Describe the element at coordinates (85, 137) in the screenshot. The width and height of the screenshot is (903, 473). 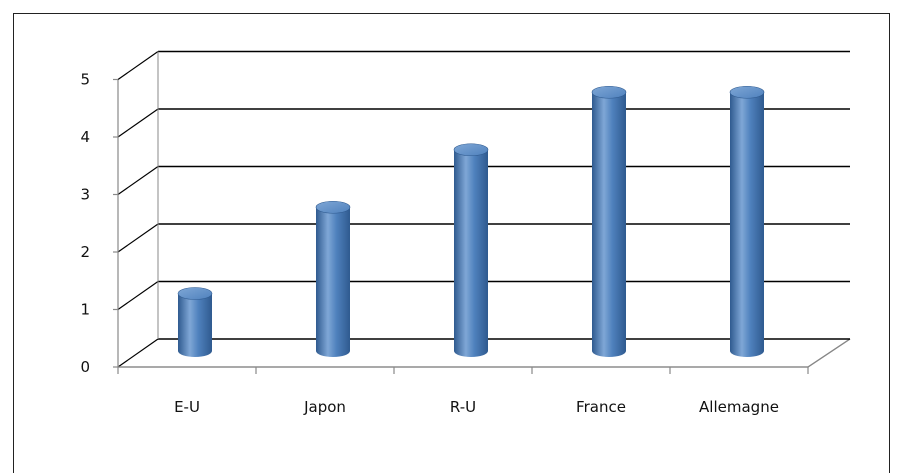
I see `y-tick-label: 4` at that location.